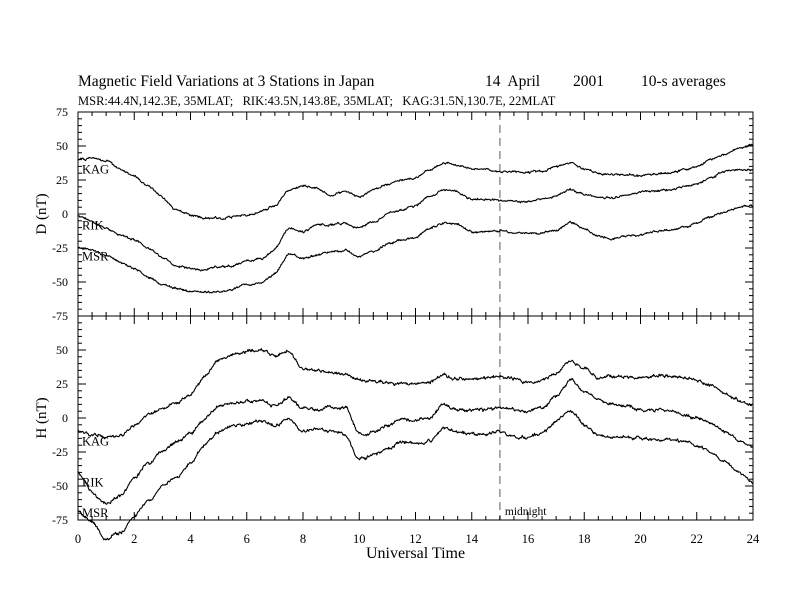  I want to click on panel-D-ytick-label: 75, so click(62, 112).